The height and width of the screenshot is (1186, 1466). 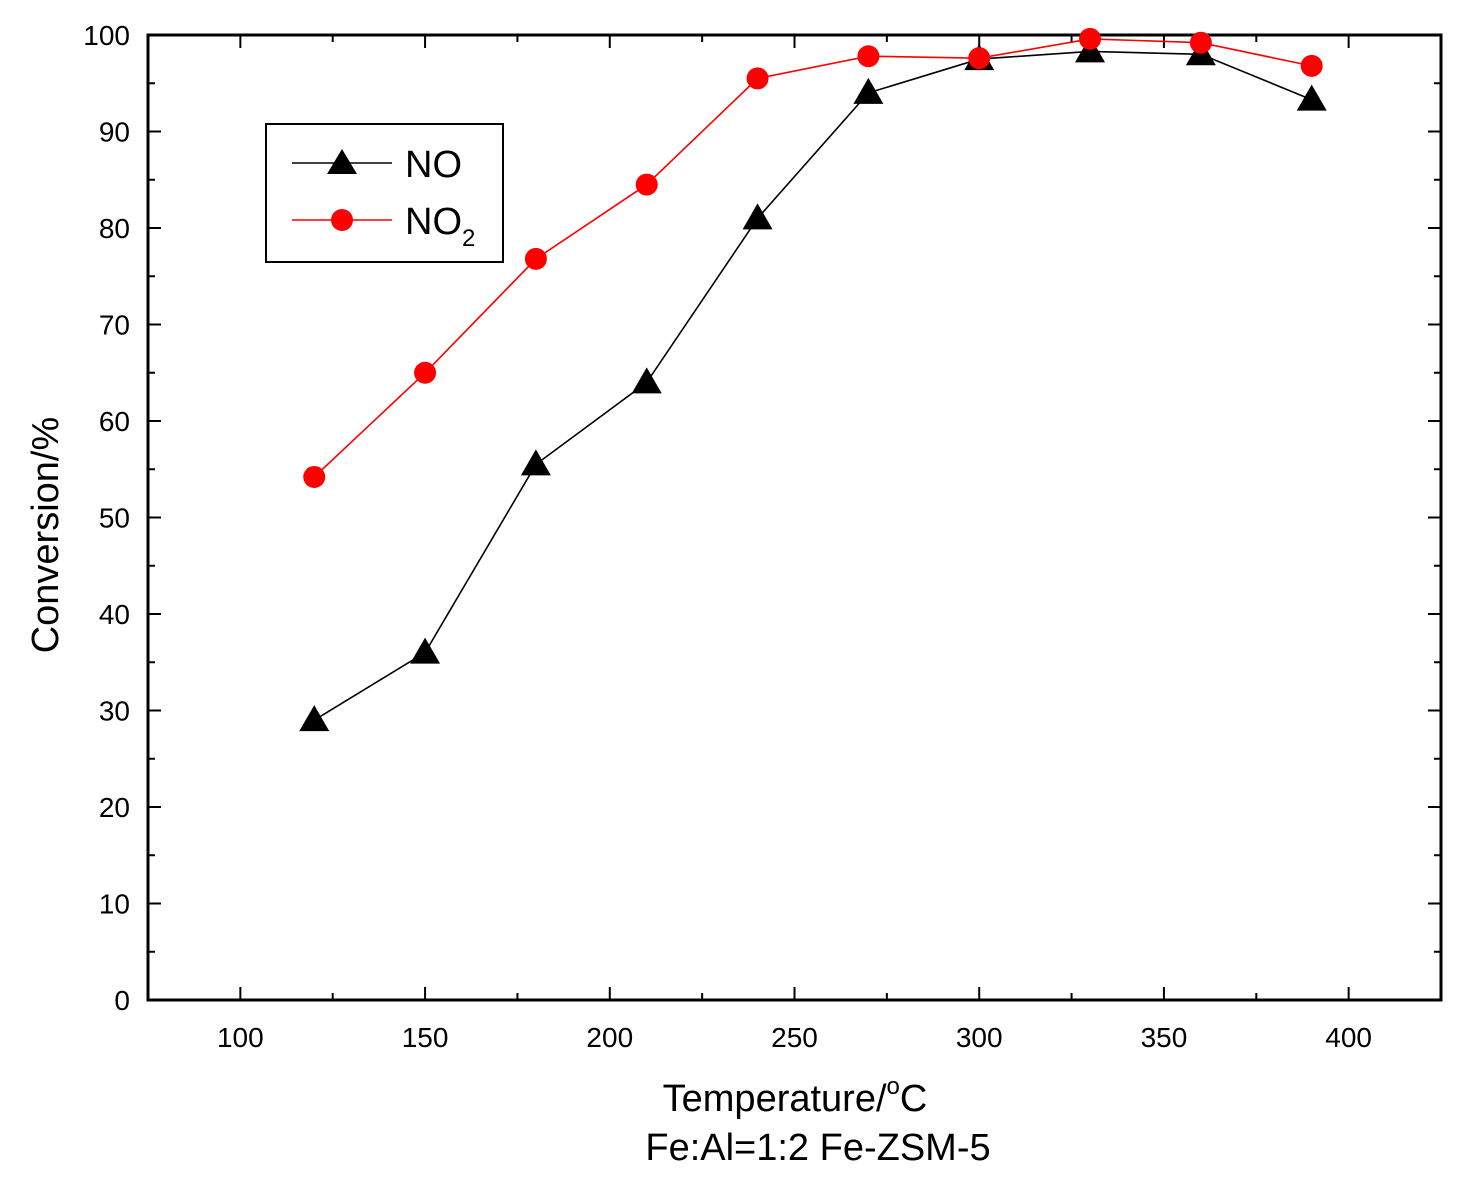 I want to click on x-axis-title: Temperature/oC, so click(x=795, y=1096).